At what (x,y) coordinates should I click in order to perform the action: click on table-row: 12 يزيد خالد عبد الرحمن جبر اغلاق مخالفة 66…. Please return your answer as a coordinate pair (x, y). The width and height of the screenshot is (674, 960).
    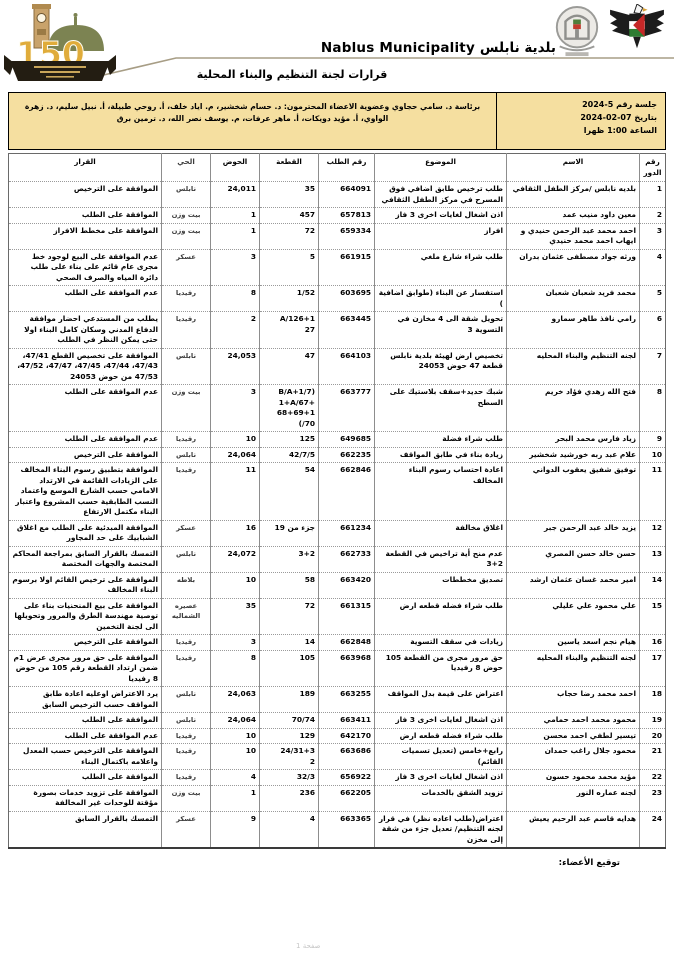
    Looking at the image, I should click on (337, 533).